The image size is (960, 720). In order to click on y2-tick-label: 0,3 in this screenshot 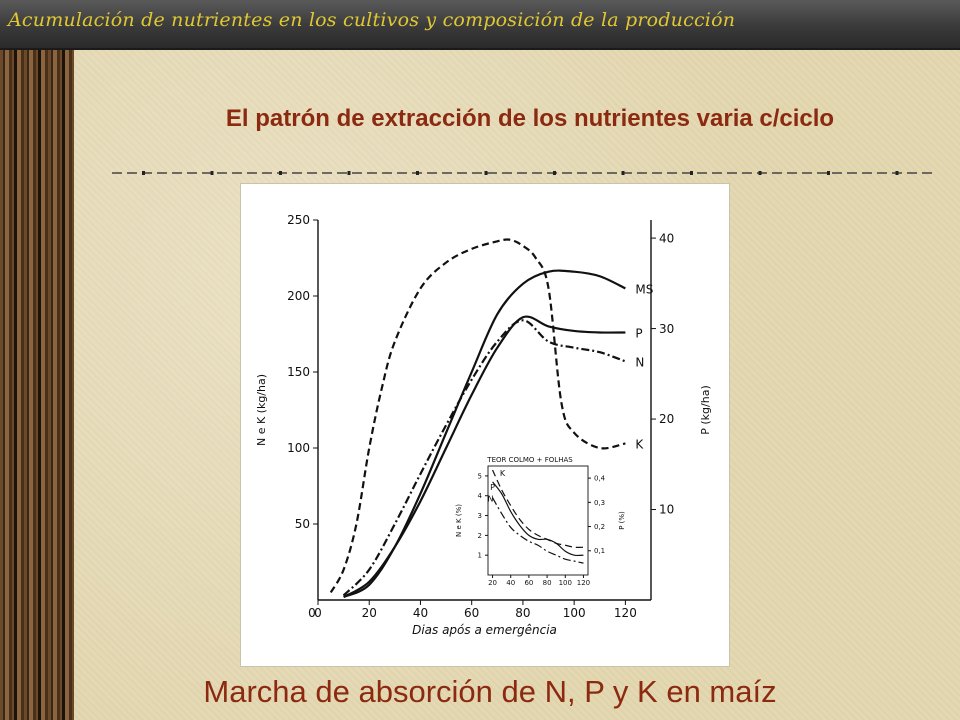, I will do `click(599, 503)`.